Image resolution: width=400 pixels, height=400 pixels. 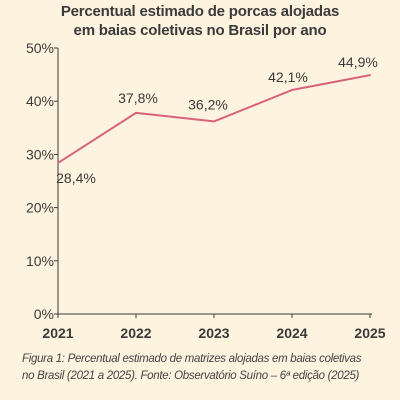 I want to click on data-label: 37,8%, so click(x=138, y=98).